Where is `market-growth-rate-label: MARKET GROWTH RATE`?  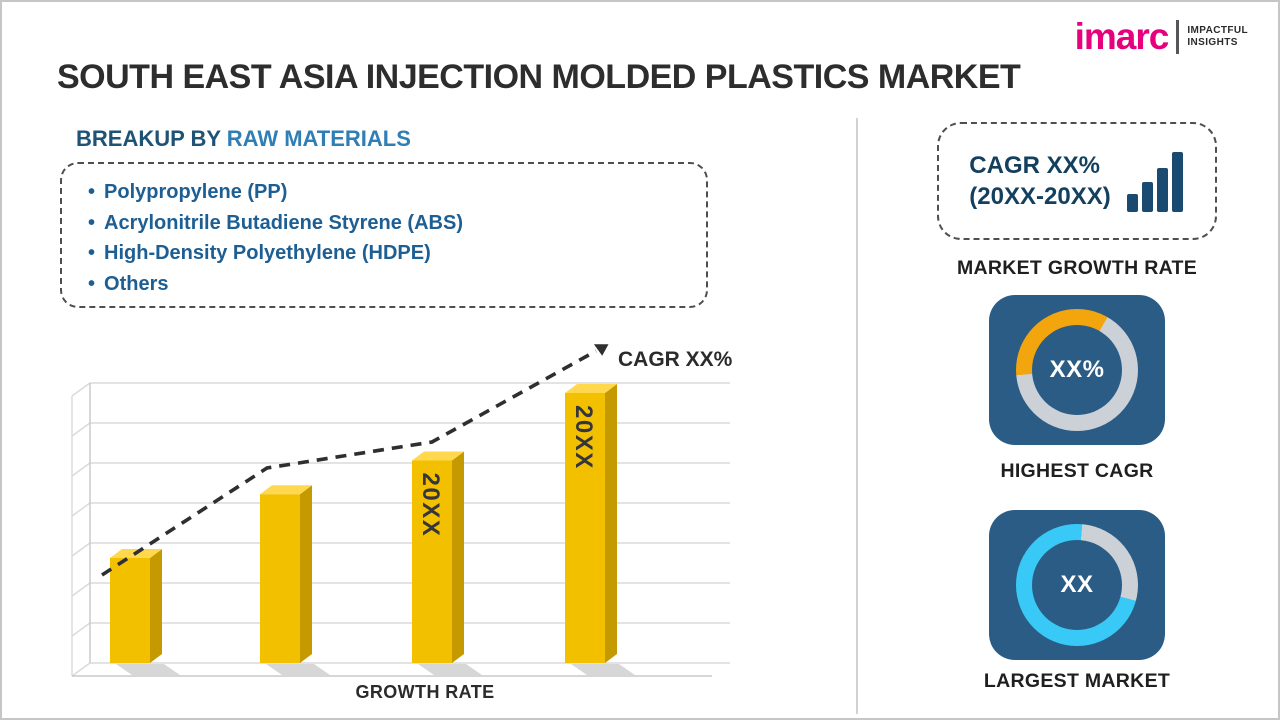
market-growth-rate-label: MARKET GROWTH RATE is located at coordinates (1077, 268).